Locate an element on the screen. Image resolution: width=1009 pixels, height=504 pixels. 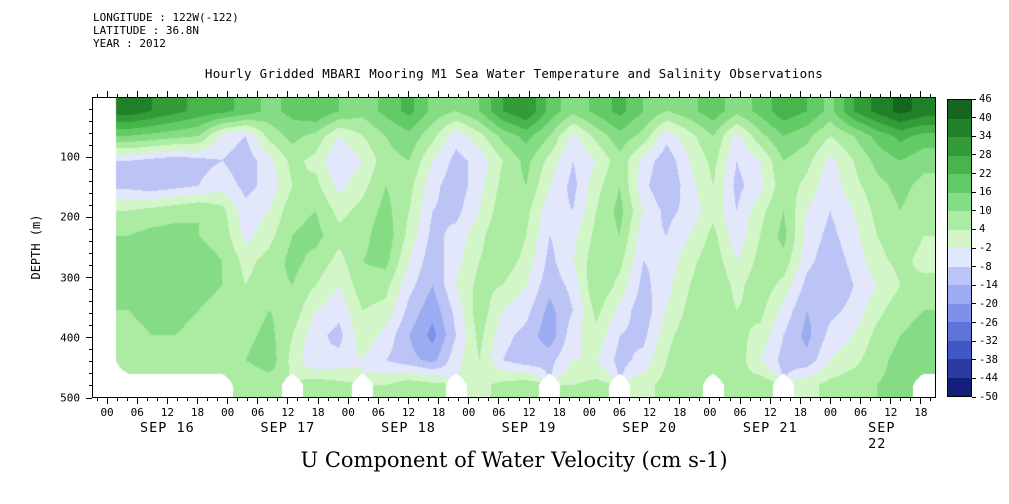
colorbar-tick-label: 28 is located at coordinates (985, 154).